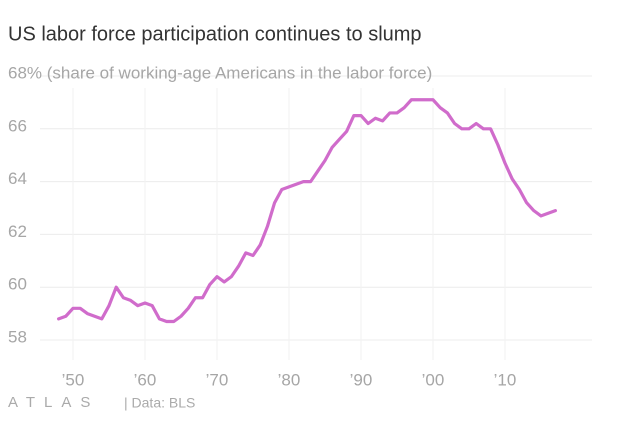 The width and height of the screenshot is (640, 422). What do you see at coordinates (159, 403) in the screenshot?
I see `source: | Data: BLS` at bounding box center [159, 403].